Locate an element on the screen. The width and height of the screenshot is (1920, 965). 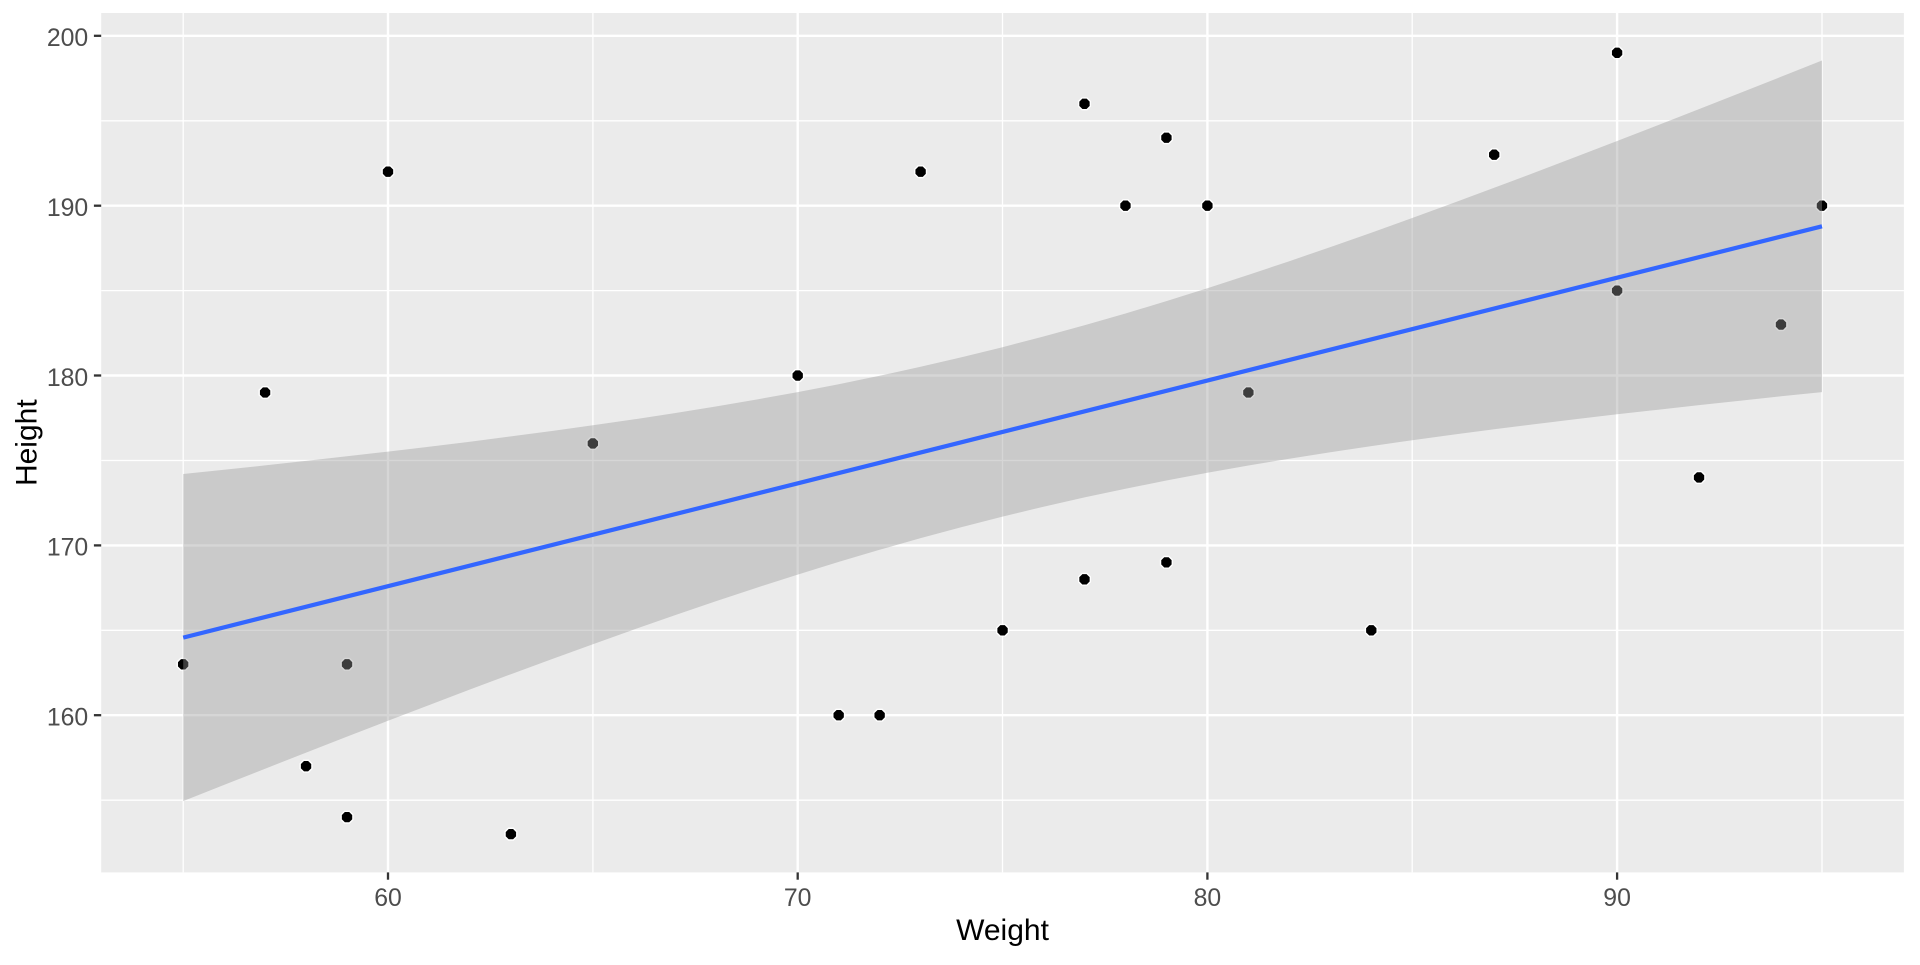
svg-text: 190 is located at coordinates (67, 208).